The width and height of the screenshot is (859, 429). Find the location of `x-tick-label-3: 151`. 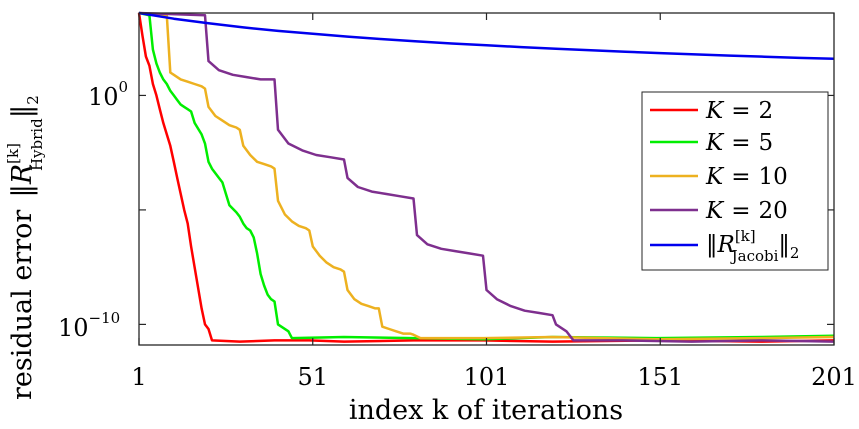

x-tick-label-3: 151 is located at coordinates (660, 377).